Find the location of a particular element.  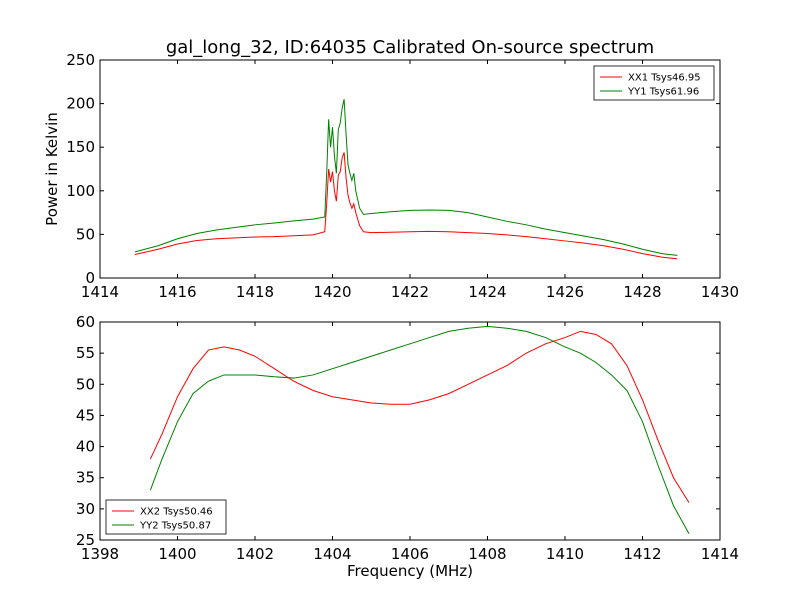

x-tick-label: 1410 is located at coordinates (565, 554).